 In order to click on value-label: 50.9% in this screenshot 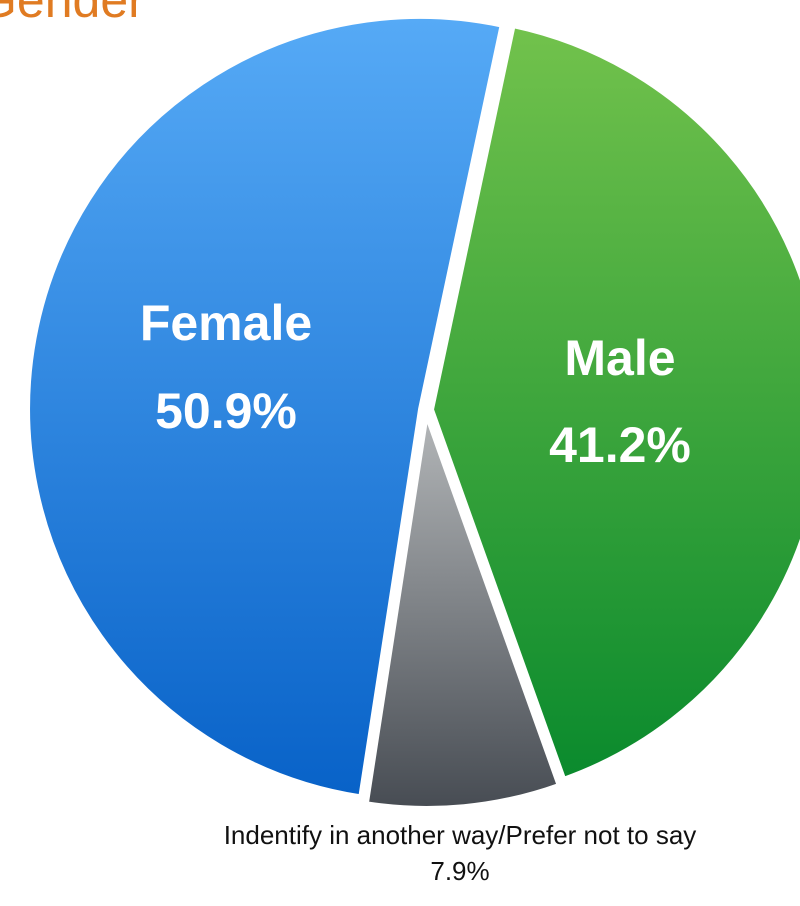, I will do `click(226, 411)`.